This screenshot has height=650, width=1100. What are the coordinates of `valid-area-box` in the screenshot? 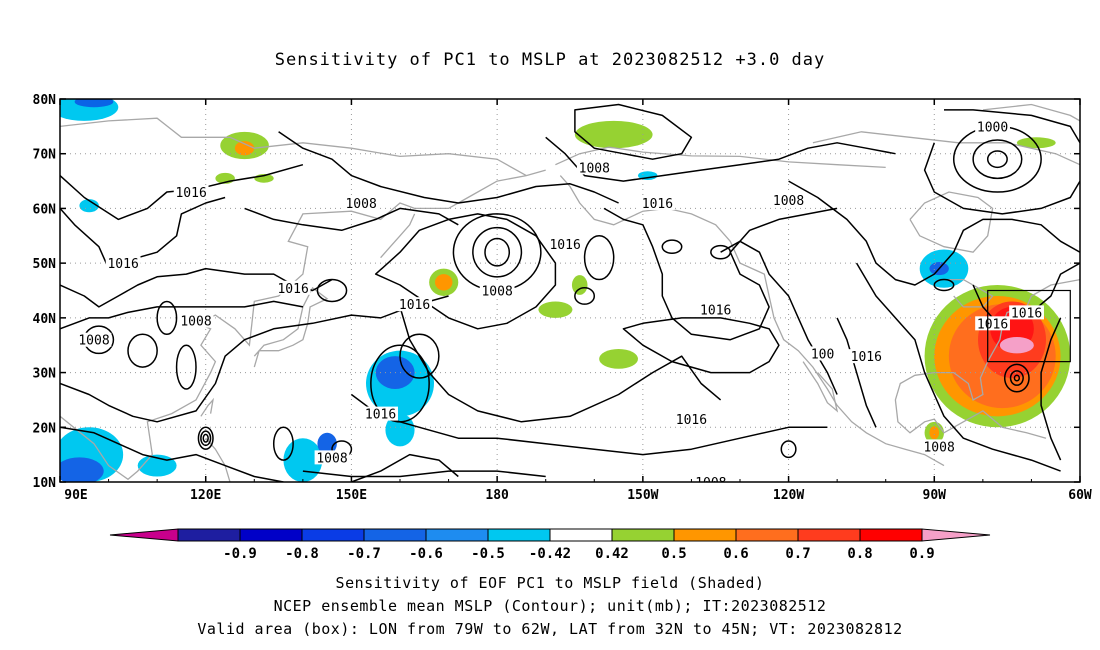 It's located at (1029, 326).